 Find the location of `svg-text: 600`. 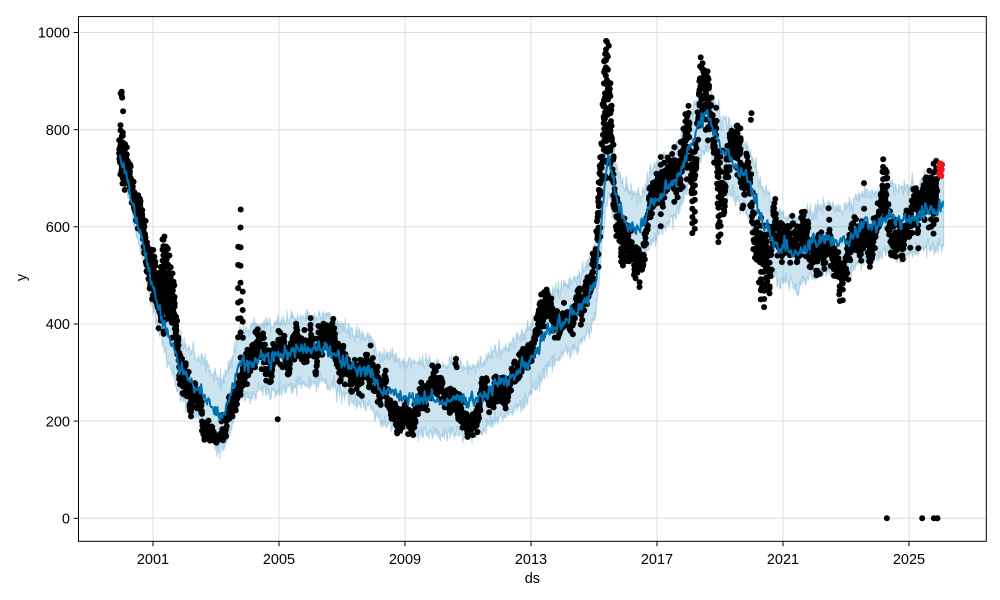

svg-text: 600 is located at coordinates (58, 228).